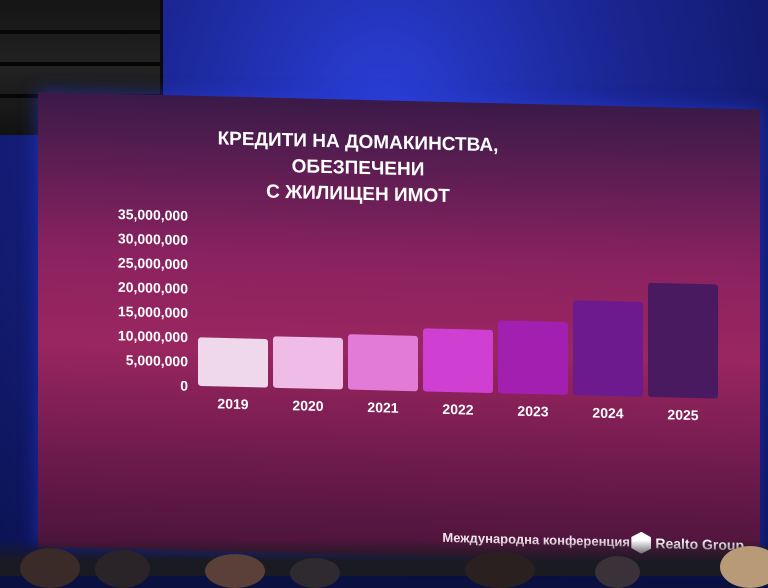  I want to click on x-tick-label: 2023, so click(532, 411).